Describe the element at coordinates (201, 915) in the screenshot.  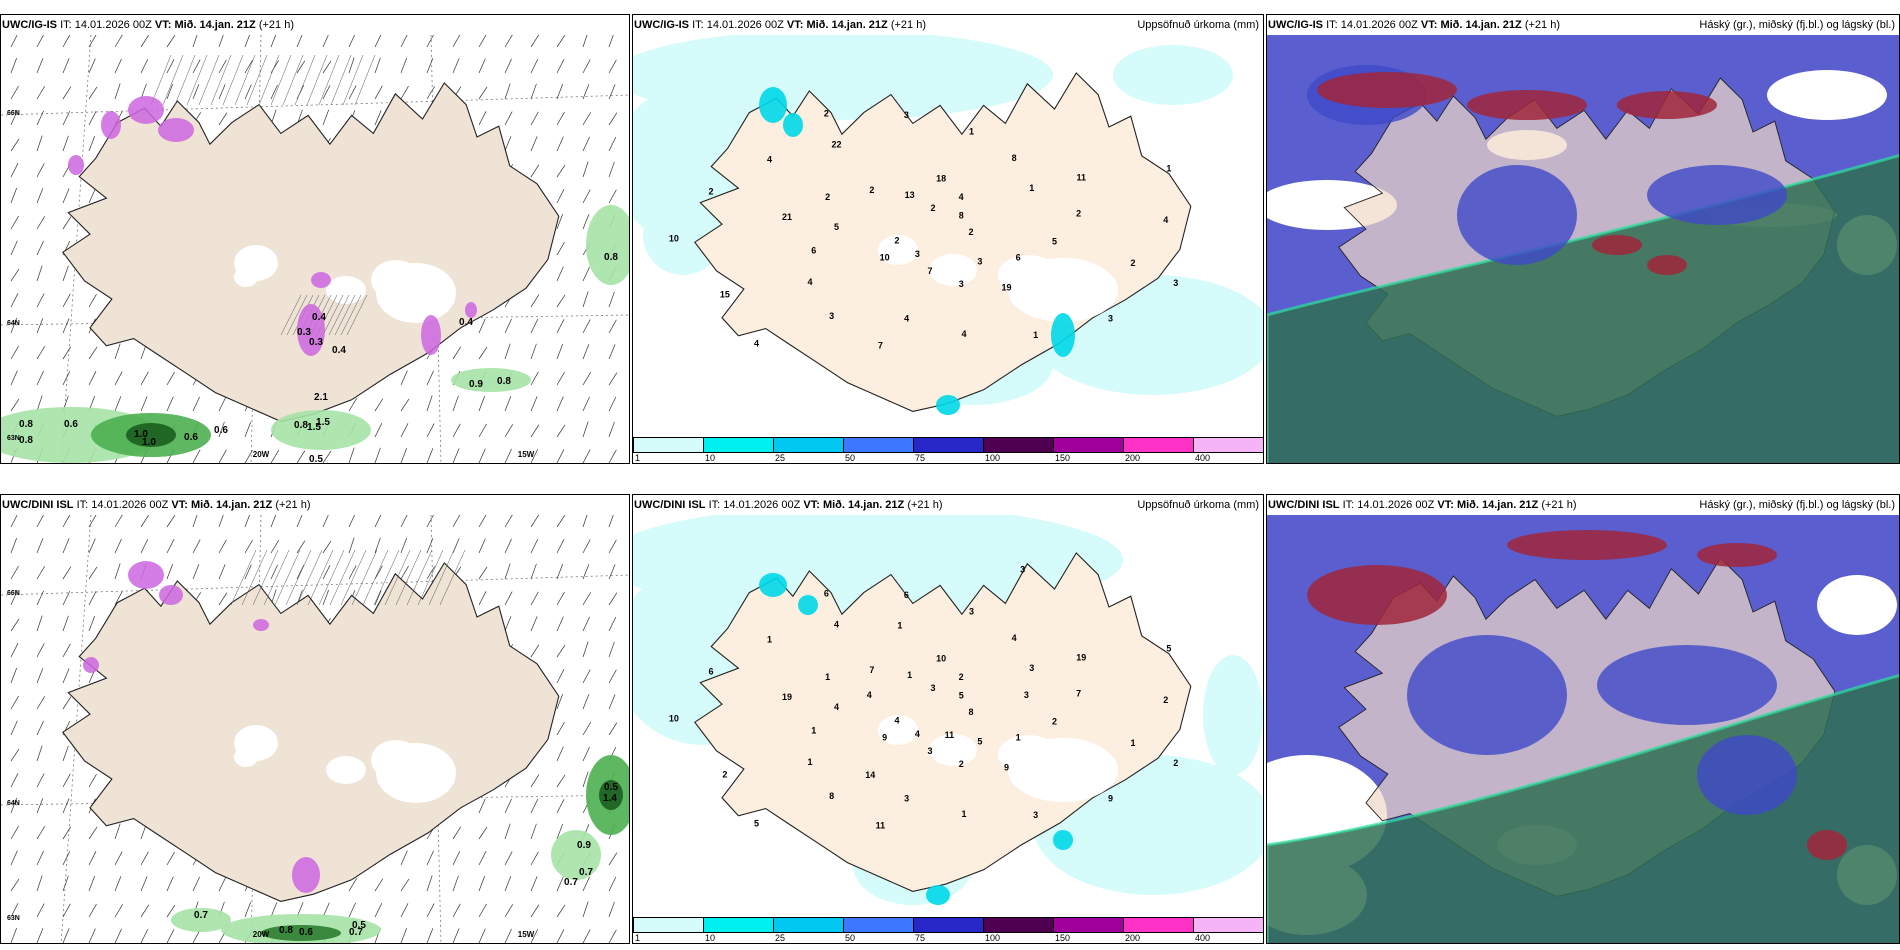
I see `precip-value-label: 0.7` at that location.